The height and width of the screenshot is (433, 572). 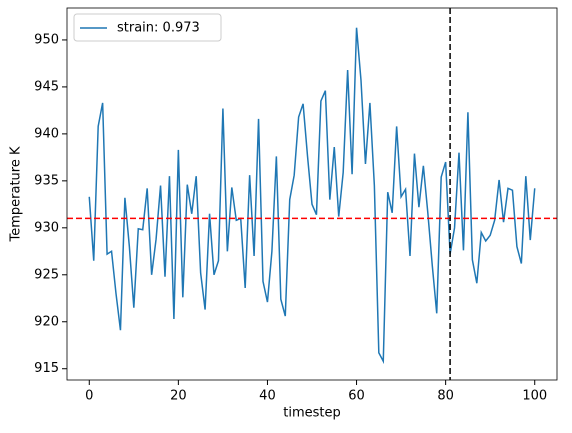 I want to click on x-tick-label: 80, so click(x=445, y=396).